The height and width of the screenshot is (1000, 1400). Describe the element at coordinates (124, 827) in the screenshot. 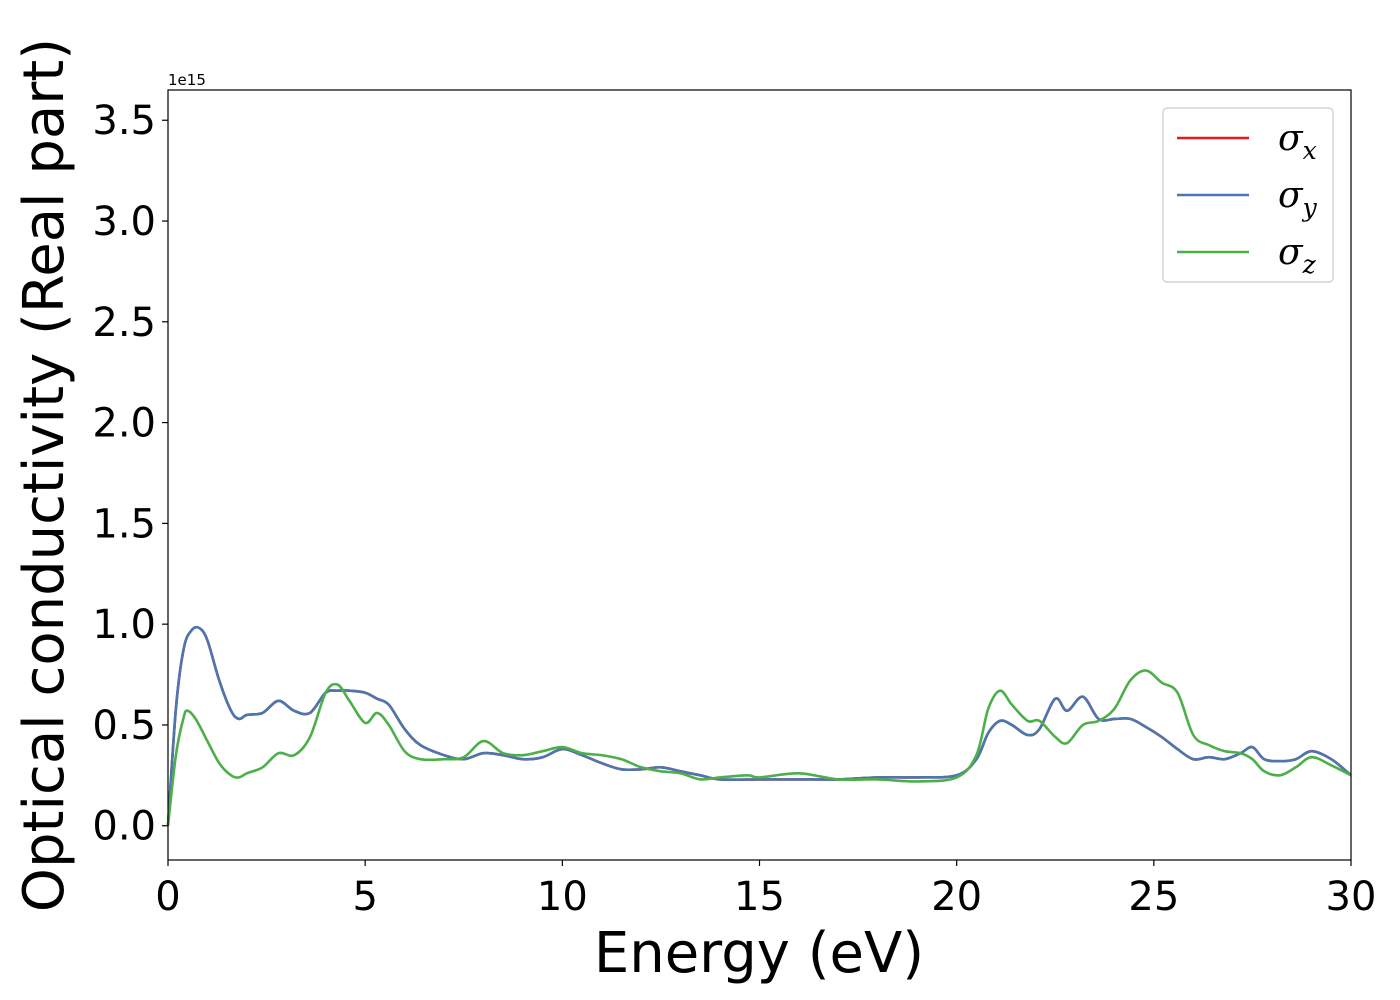

I see `y-tick-label: 0.0` at that location.